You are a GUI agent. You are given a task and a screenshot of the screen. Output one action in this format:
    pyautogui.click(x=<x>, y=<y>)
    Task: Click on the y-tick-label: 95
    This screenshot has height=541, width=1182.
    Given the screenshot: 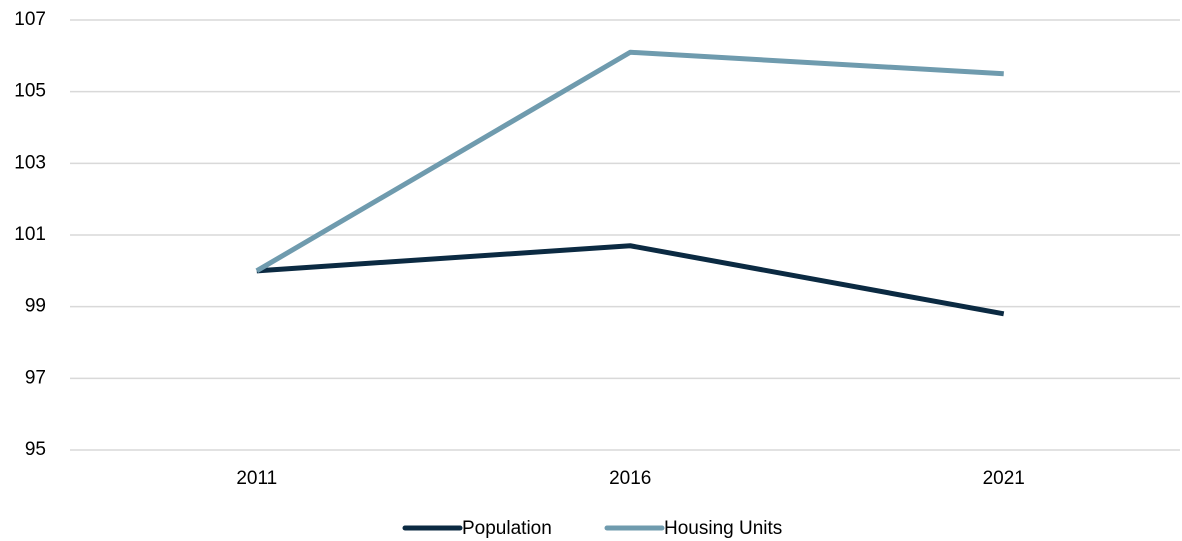 What is the action you would take?
    pyautogui.click(x=35, y=449)
    